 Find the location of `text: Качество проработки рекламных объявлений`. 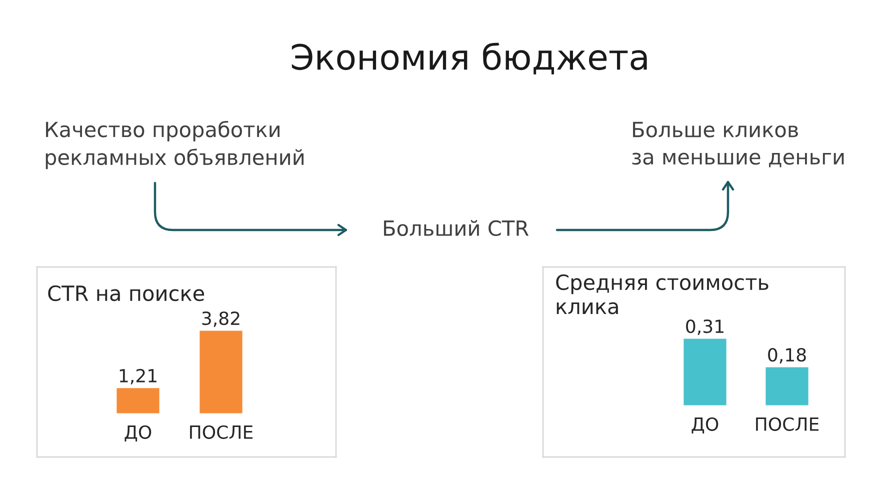

text: Качество проработки рекламных объявлений is located at coordinates (175, 145).